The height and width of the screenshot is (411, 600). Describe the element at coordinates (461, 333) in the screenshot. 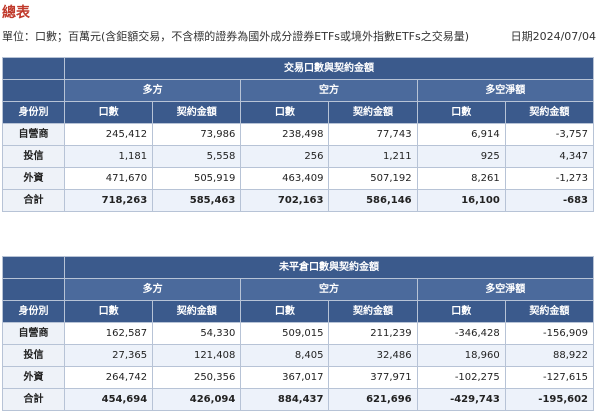

I see `table-cell: -346,428` at that location.